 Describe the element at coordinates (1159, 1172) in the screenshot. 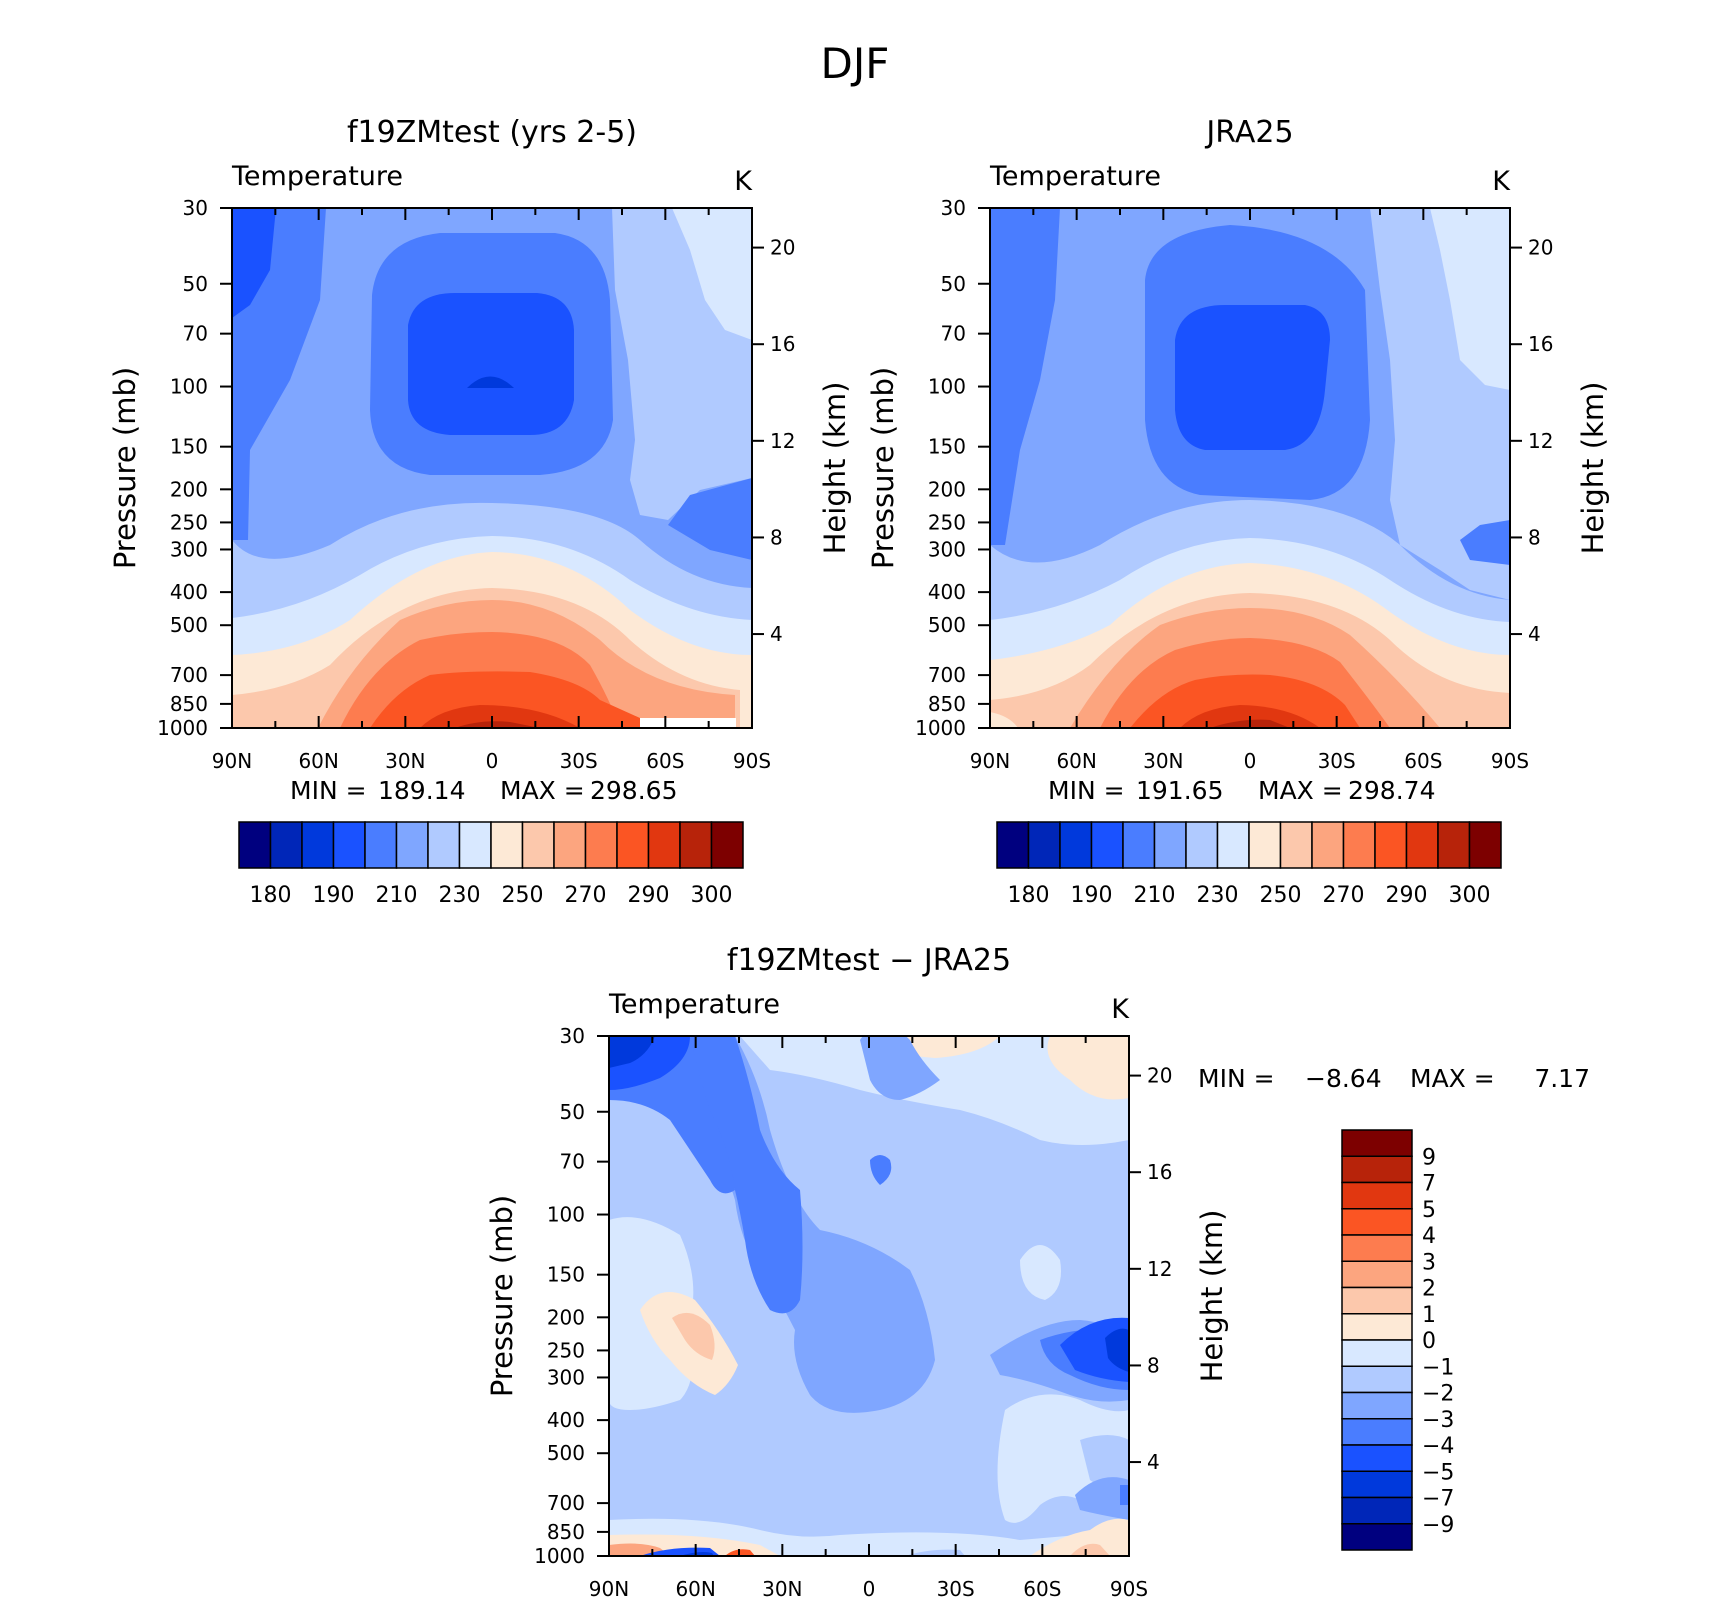

I see `y2-tick-label: 16` at that location.